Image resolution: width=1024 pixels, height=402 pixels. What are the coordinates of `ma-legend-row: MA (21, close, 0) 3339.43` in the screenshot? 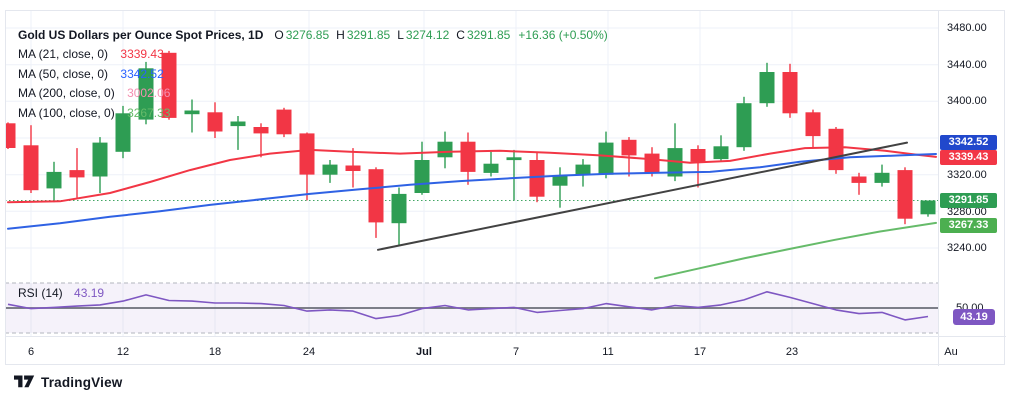 It's located at (314, 55).